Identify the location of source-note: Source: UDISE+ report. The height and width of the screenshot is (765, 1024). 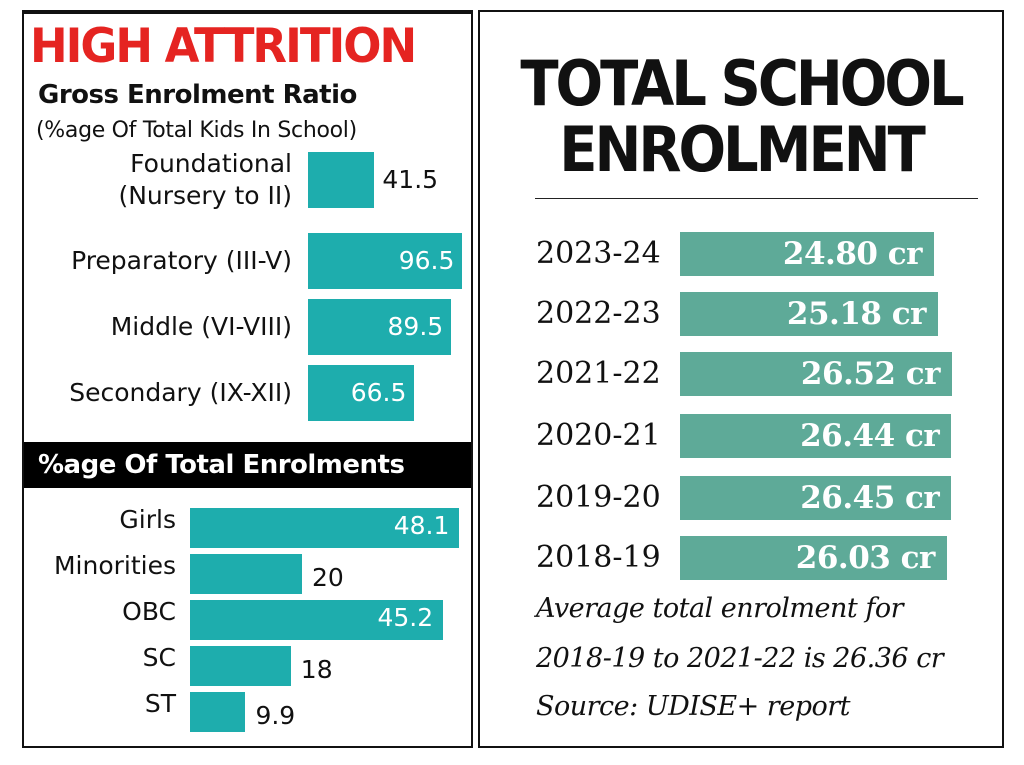
(693, 706).